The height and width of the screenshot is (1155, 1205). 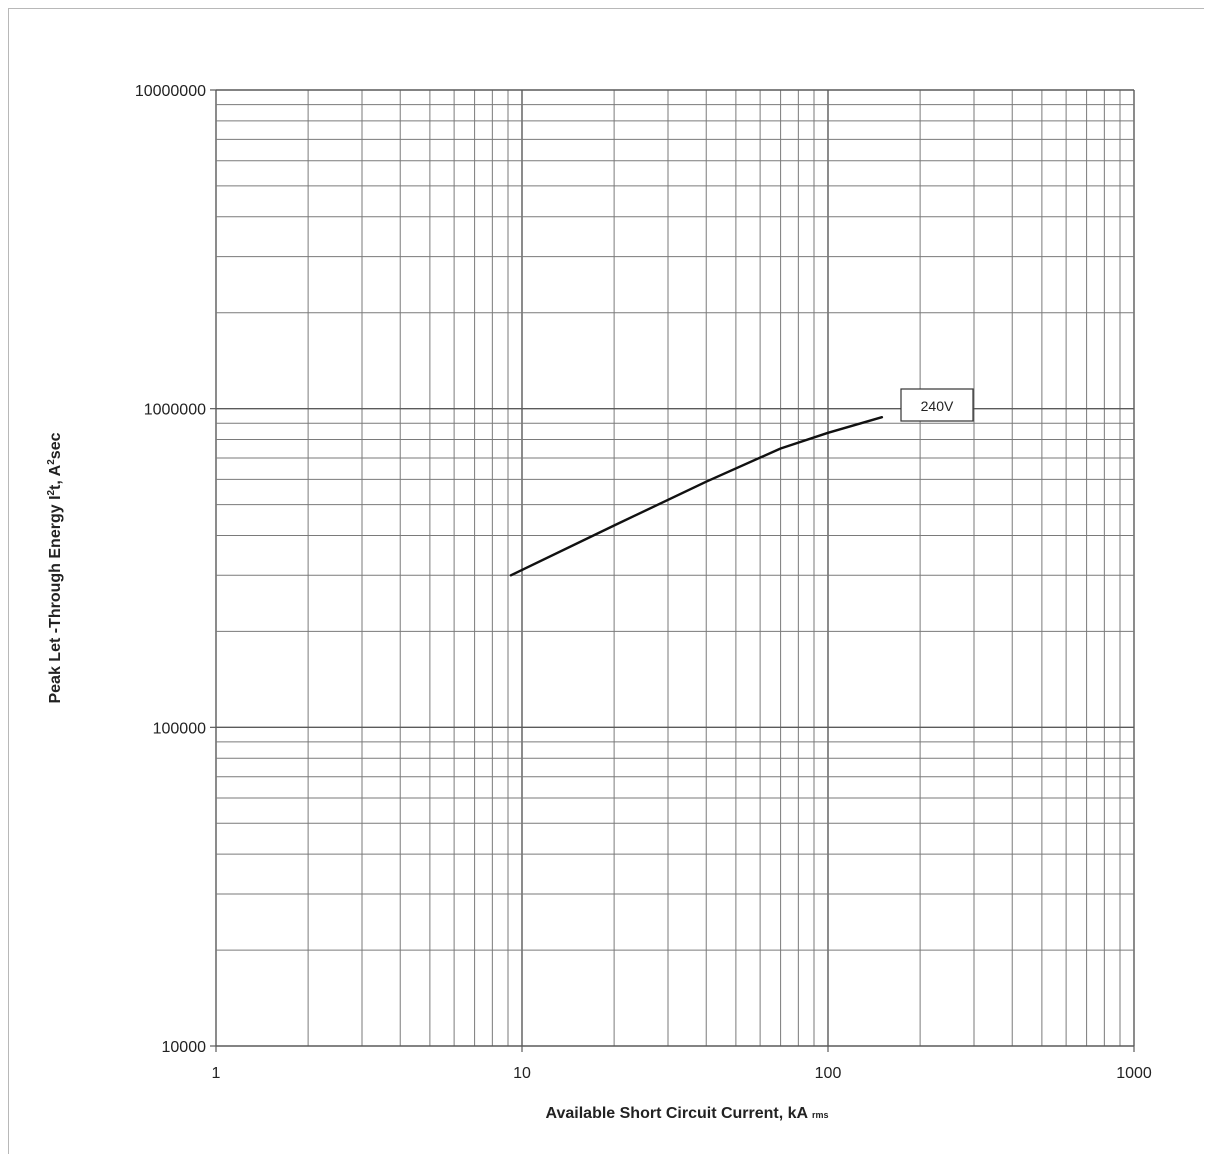 What do you see at coordinates (677, 1113) in the screenshot?
I see `x-axis-title-main: Available Short Circuit Current, kA` at bounding box center [677, 1113].